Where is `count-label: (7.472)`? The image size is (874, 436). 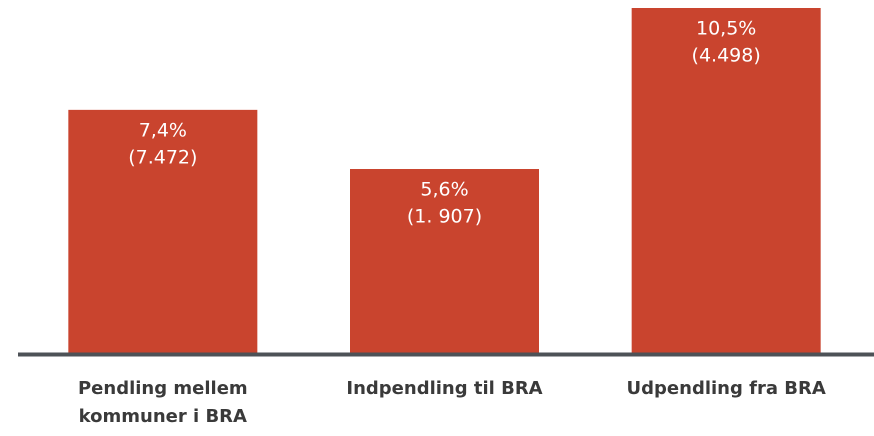 count-label: (7.472) is located at coordinates (162, 157).